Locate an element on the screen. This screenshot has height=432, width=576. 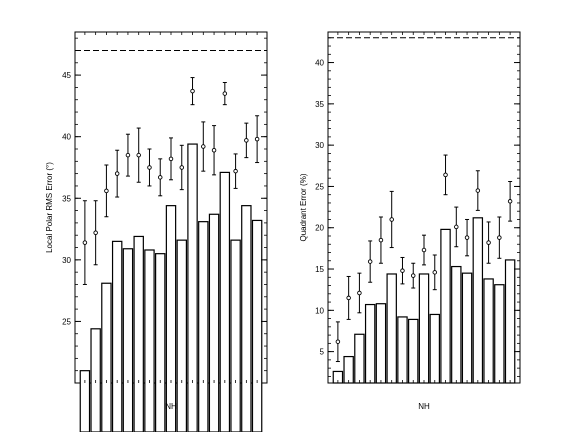
y-tick-label: 5 is located at coordinates (322, 352).